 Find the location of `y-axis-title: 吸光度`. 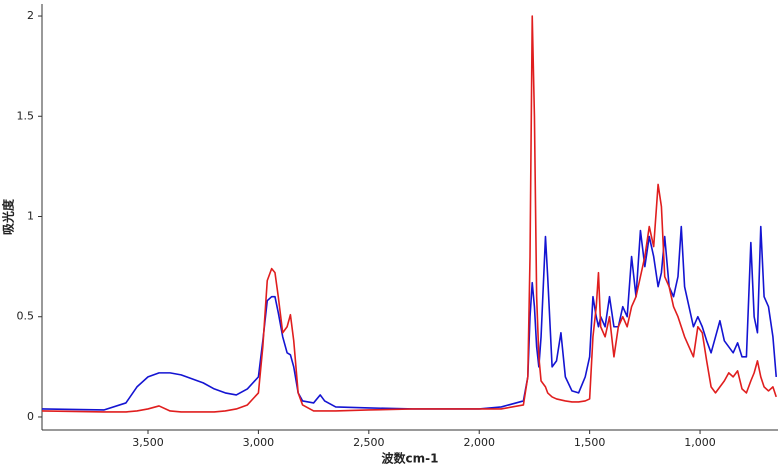

y-axis-title: 吸光度 is located at coordinates (8, 216).